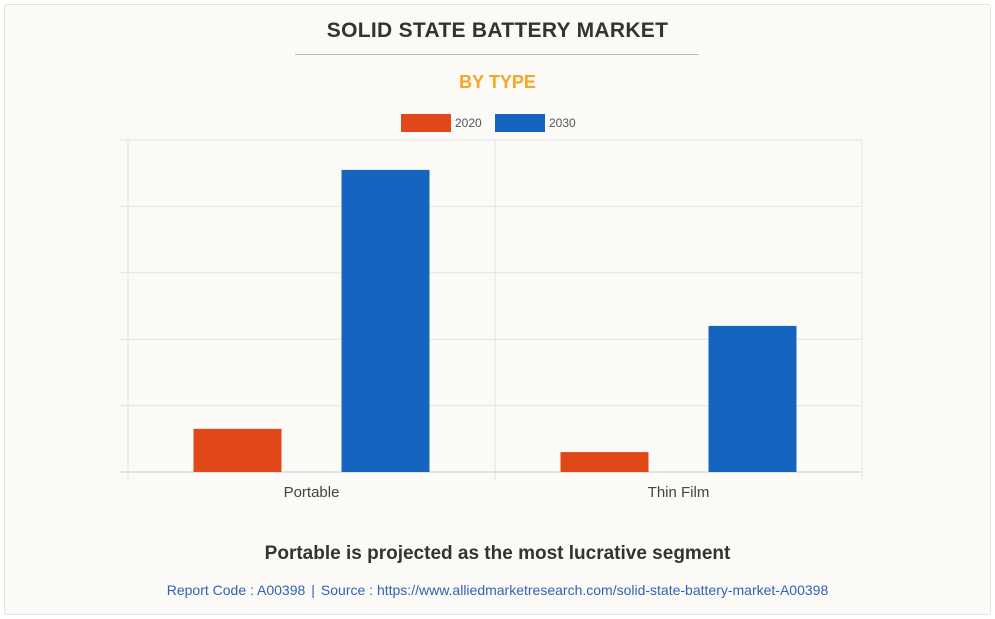 The image size is (995, 619). What do you see at coordinates (562, 123) in the screenshot?
I see `legend-label-2030: 2030` at bounding box center [562, 123].